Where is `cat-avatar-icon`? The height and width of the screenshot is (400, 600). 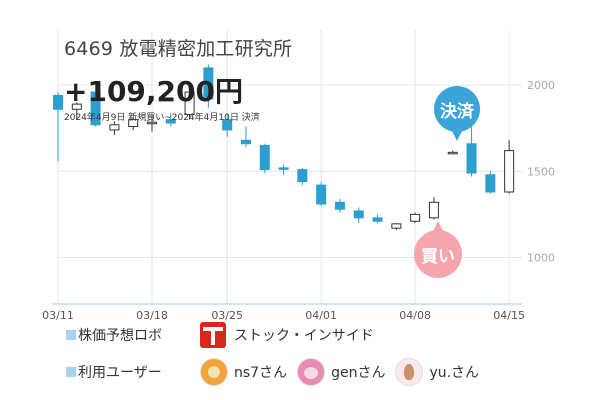
cat-avatar-icon is located at coordinates (214, 372).